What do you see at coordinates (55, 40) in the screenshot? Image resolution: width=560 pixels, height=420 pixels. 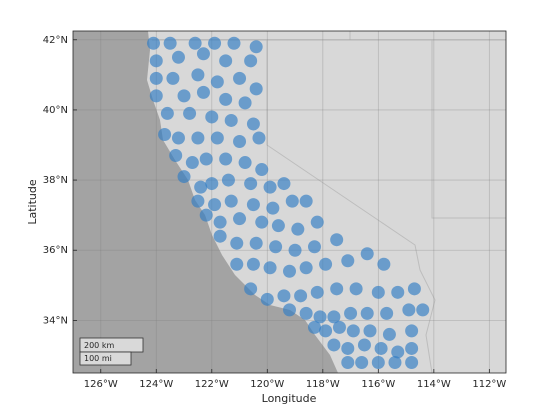 I see `y-tick-label: 42°N` at bounding box center [55, 40].